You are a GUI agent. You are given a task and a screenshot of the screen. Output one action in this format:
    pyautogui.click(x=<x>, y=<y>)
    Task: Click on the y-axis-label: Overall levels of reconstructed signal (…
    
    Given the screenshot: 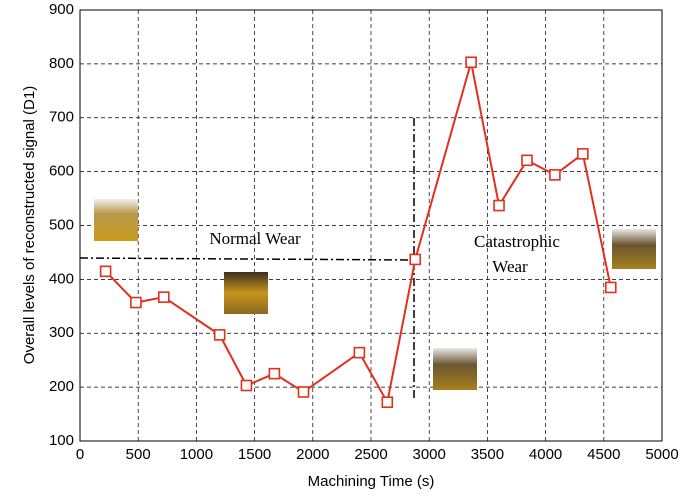 What is the action you would take?
    pyautogui.click(x=29, y=225)
    